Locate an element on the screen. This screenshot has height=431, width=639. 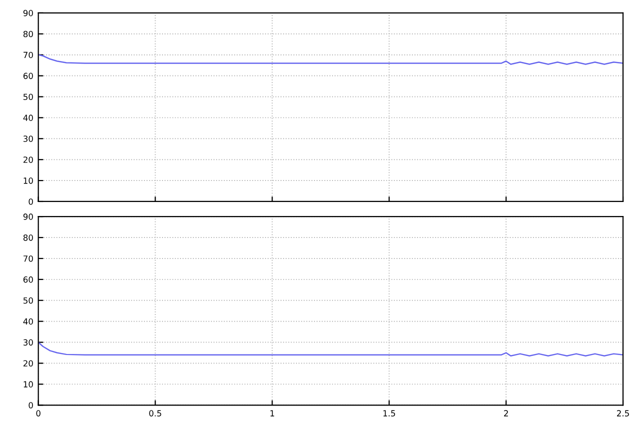
x-tick-label: 0.5 is located at coordinates (155, 413).